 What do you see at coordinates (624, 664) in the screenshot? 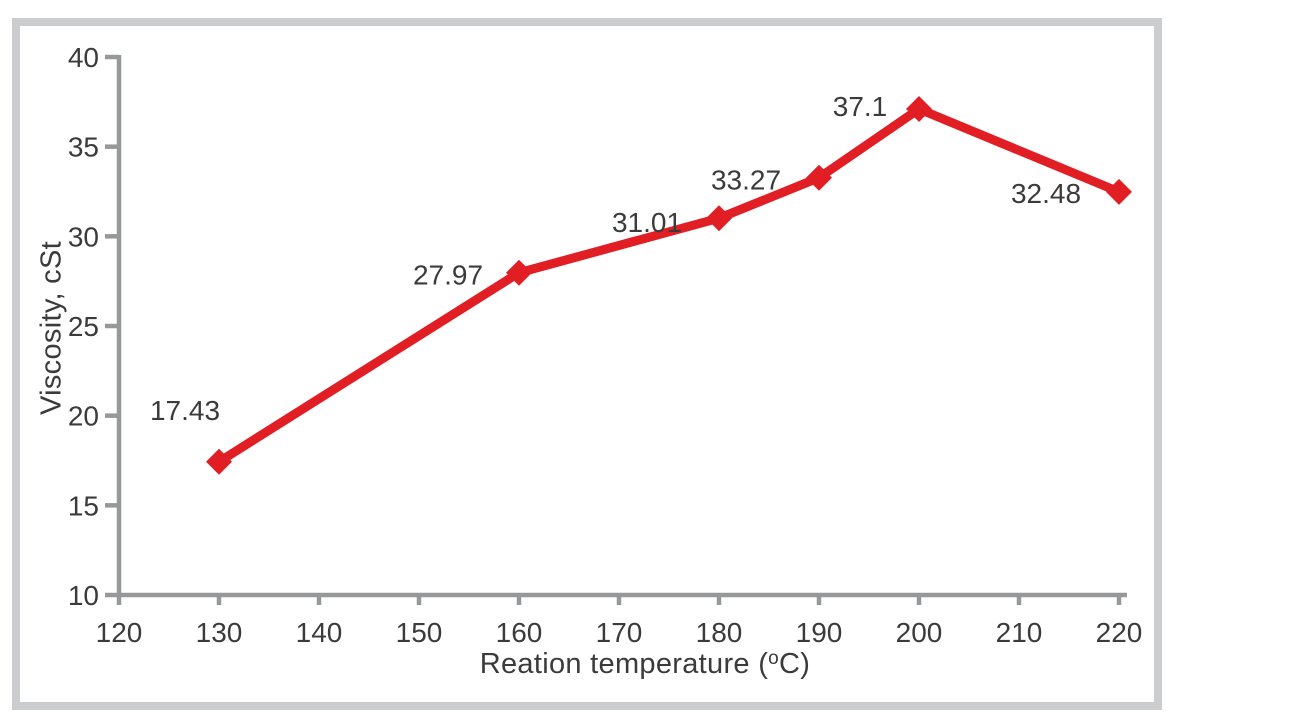
I see `x-axis-title-text: Reation temperature (` at bounding box center [624, 664].